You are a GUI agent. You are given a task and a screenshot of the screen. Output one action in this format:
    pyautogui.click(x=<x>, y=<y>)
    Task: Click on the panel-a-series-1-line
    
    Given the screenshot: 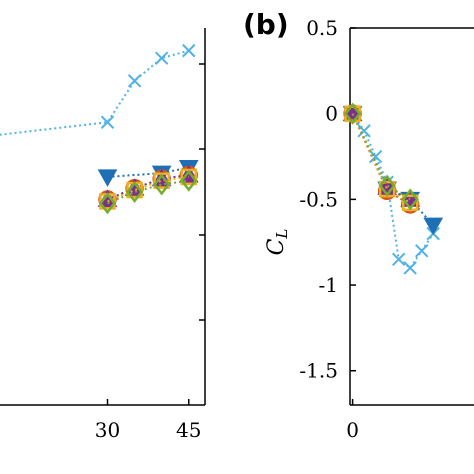 What is the action you would take?
    pyautogui.click(x=148, y=172)
    